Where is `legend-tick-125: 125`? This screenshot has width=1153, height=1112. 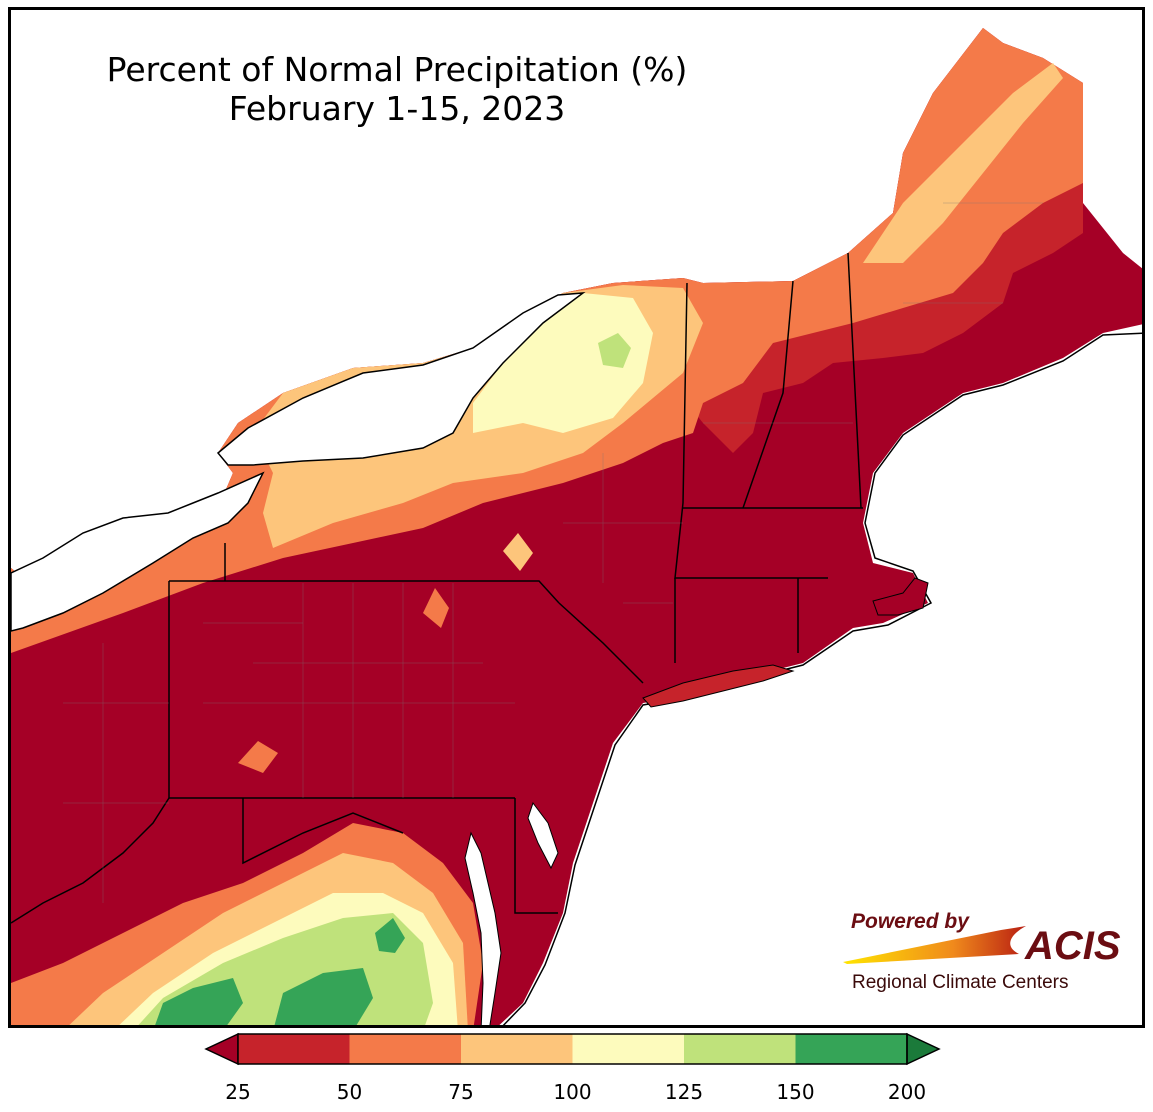
legend-tick-125: 125 is located at coordinates (684, 1092).